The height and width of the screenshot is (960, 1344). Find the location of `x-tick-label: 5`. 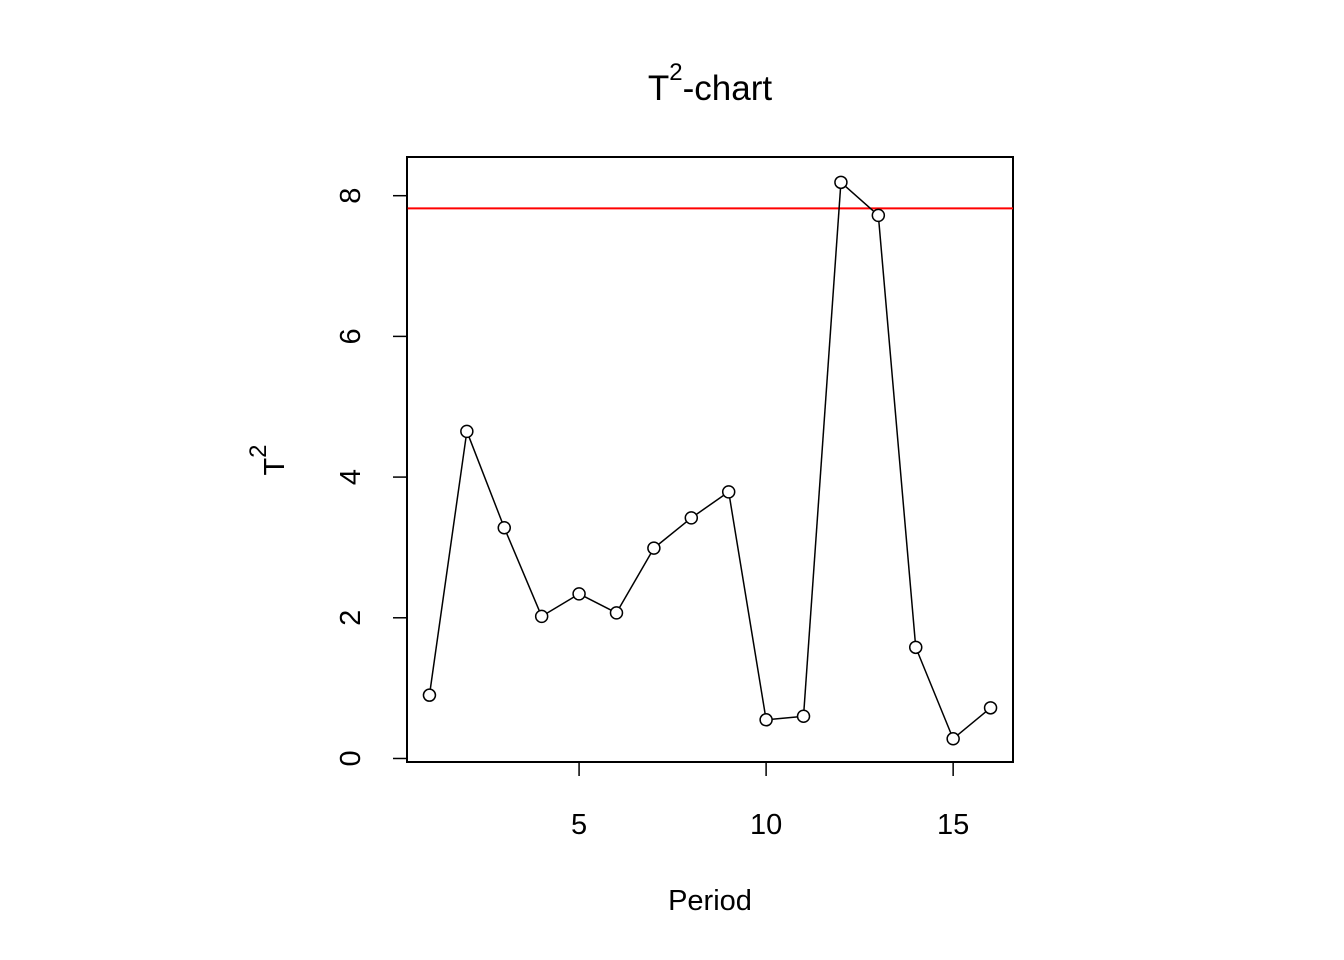

x-tick-label: 5 is located at coordinates (579, 825).